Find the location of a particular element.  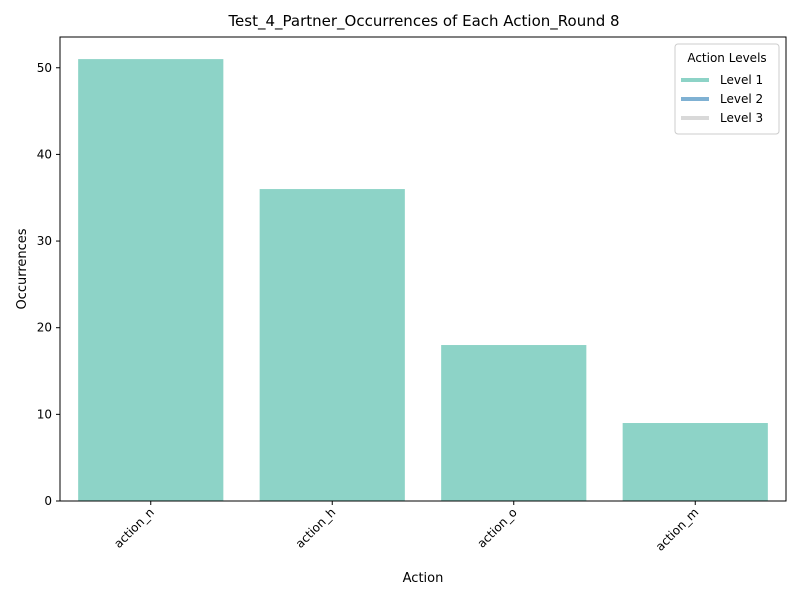

y-tick-label: 10 is located at coordinates (44, 414).